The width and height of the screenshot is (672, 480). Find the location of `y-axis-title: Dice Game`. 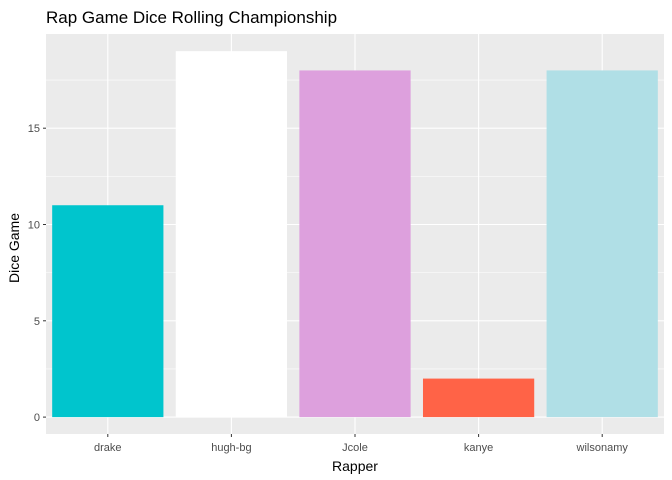

y-axis-title: Dice Game is located at coordinates (14, 248).